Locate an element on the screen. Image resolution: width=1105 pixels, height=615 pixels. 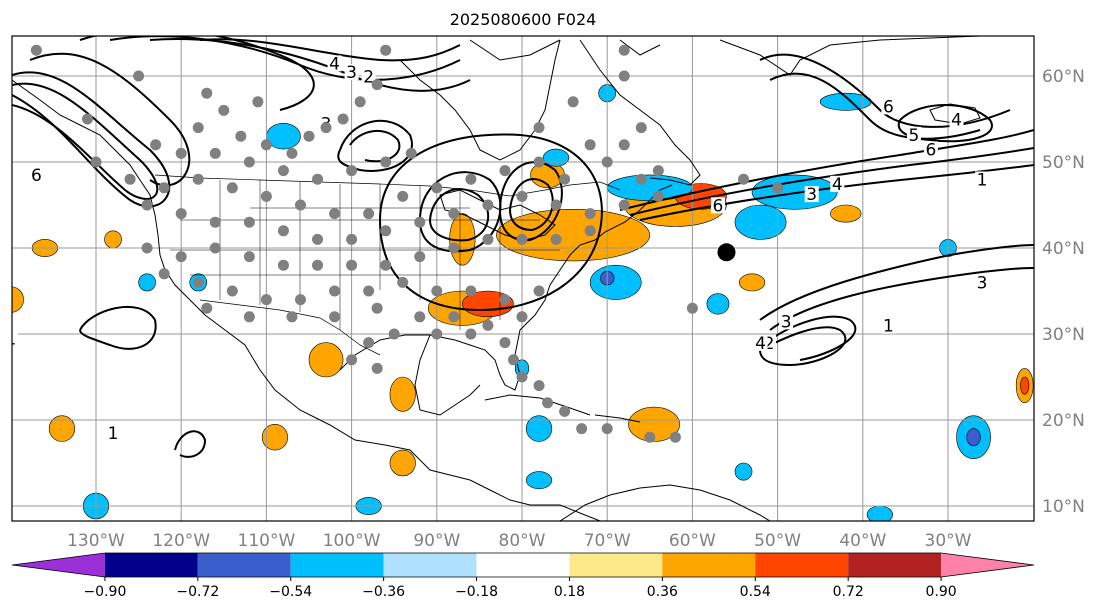
colorbar-tick-label: 0.36 is located at coordinates (662, 592).